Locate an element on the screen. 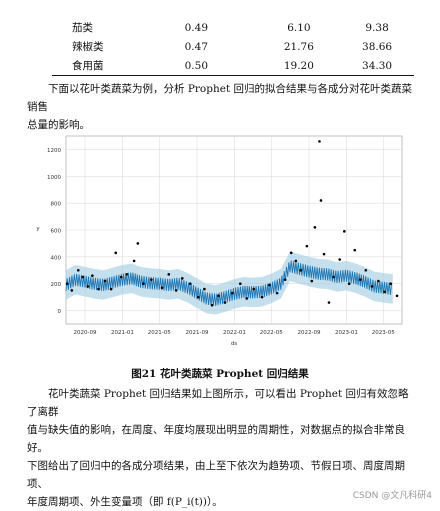  table-cell: 34.30 is located at coordinates (377, 66).